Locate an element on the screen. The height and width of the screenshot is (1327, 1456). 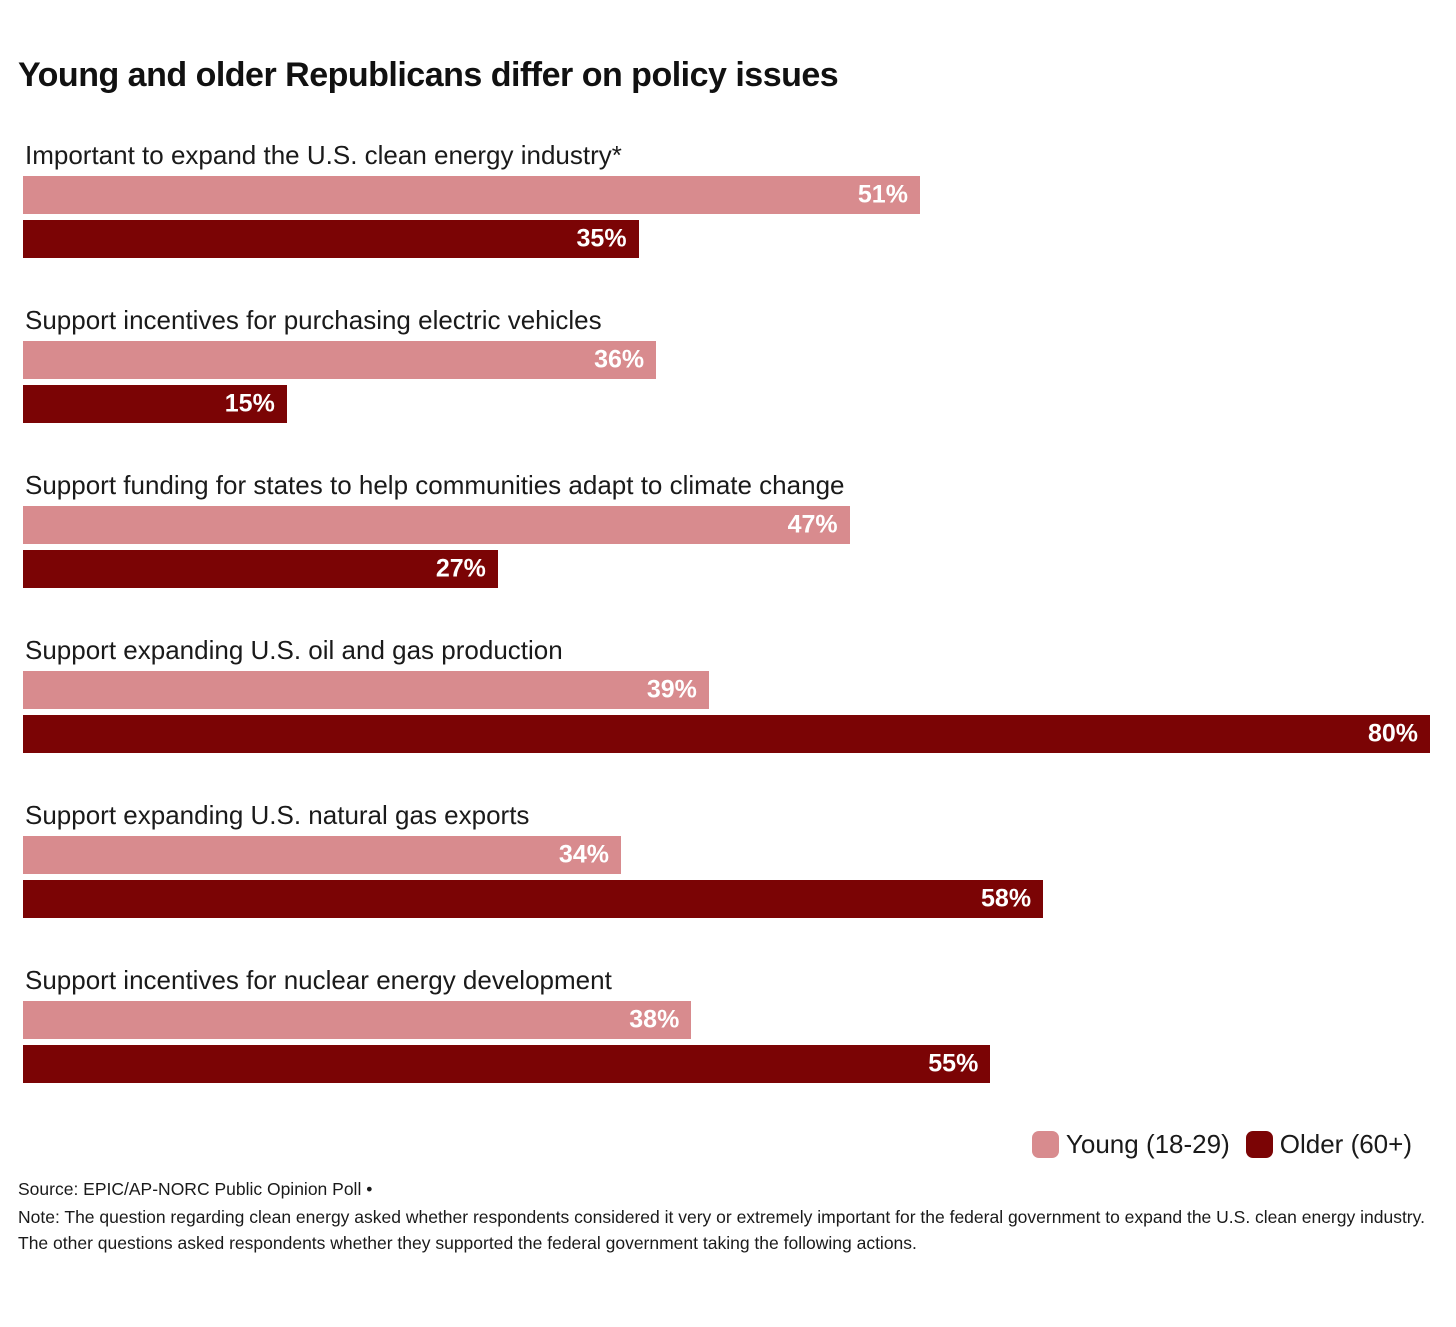
bar-older: 58% is located at coordinates (533, 899).